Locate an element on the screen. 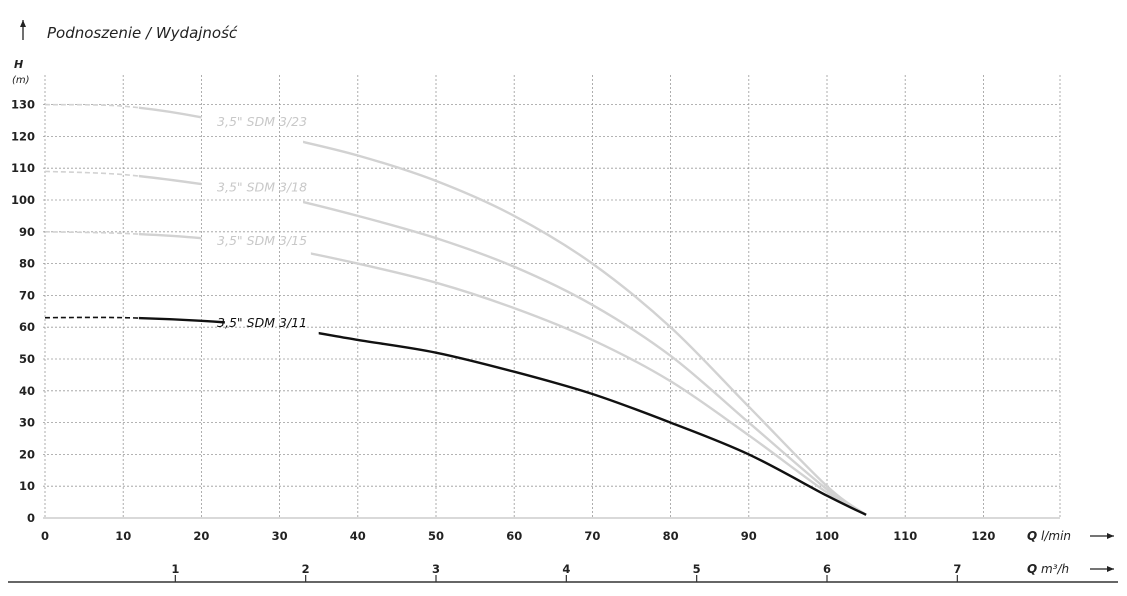  y-tick-label: 30 is located at coordinates (27, 423).